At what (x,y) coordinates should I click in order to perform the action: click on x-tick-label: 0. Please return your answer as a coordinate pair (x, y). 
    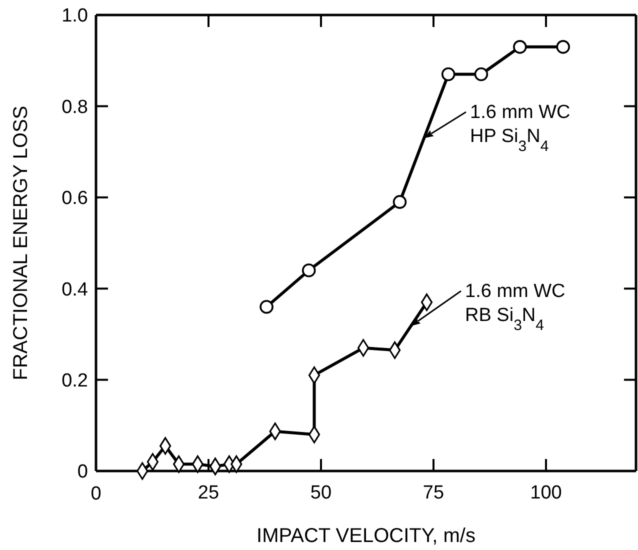
    Looking at the image, I should click on (96, 493).